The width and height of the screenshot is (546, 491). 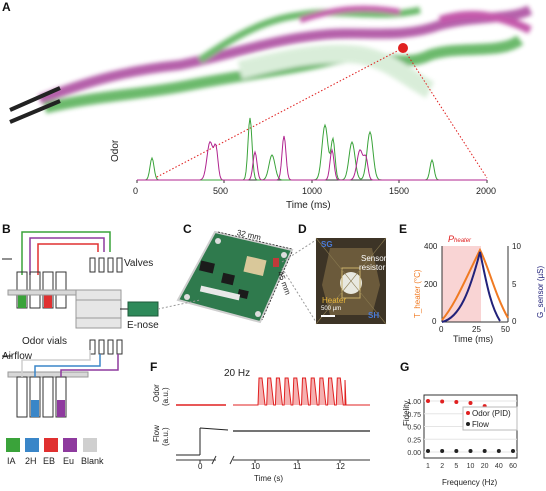 What do you see at coordinates (70, 445) in the screenshot?
I see `legend-swatch-eu` at bounding box center [70, 445].